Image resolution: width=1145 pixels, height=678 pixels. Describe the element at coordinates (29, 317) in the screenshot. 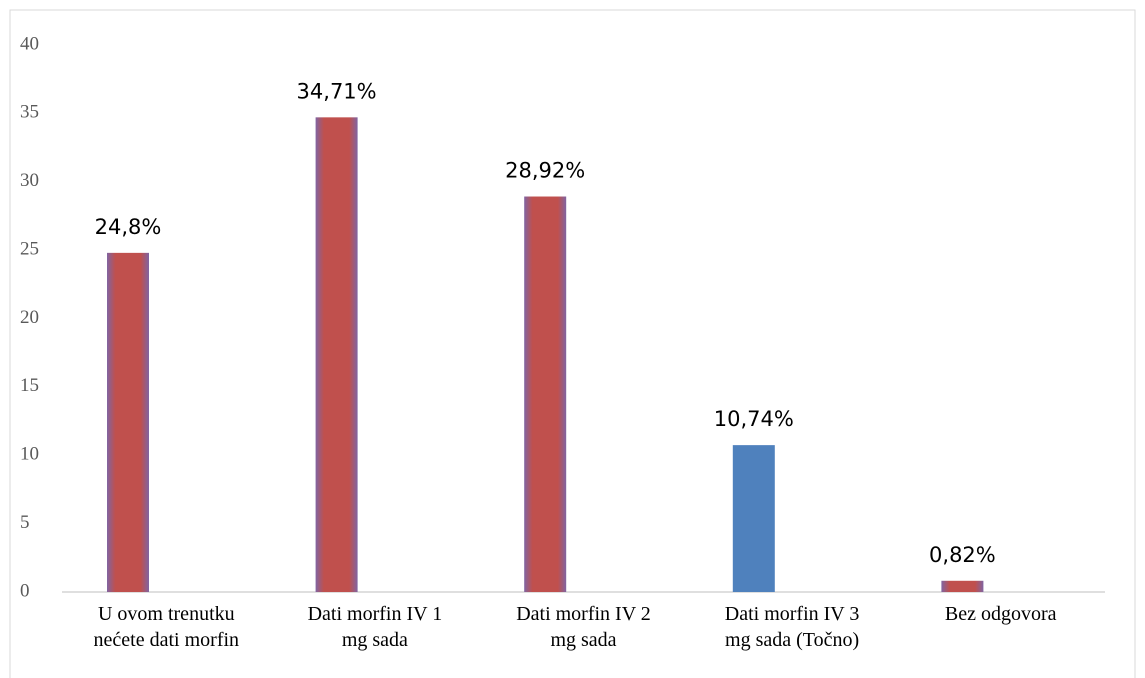

I see `y-tick-label: 20` at that location.